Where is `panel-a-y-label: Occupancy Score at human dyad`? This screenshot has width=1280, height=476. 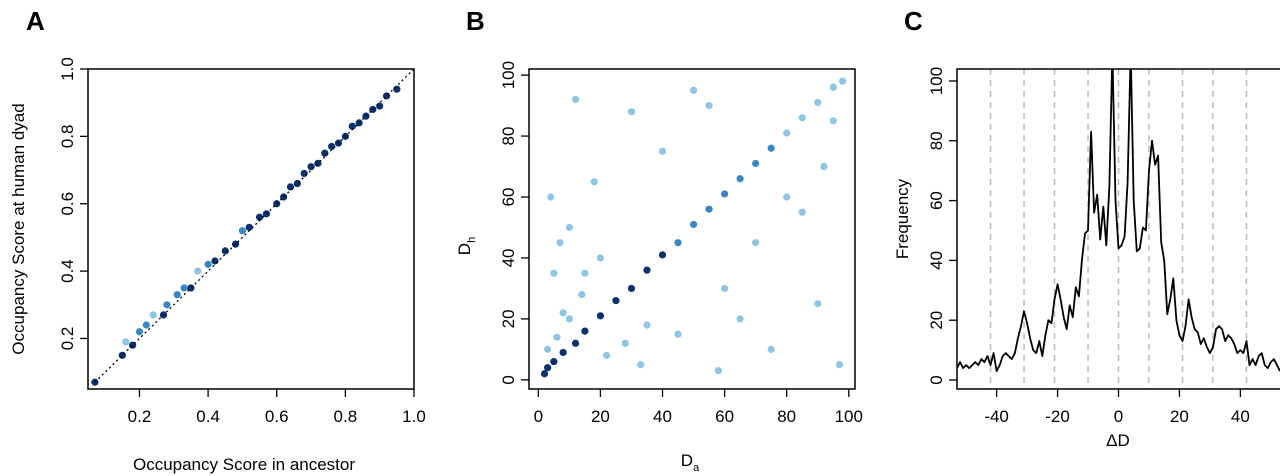 panel-a-y-label: Occupancy Score at human dyad is located at coordinates (18, 228).